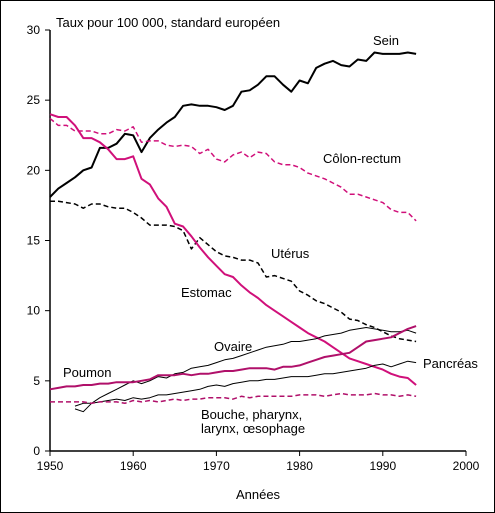  Describe the element at coordinates (87, 372) in the screenshot. I see `series-label: Poumon` at that location.